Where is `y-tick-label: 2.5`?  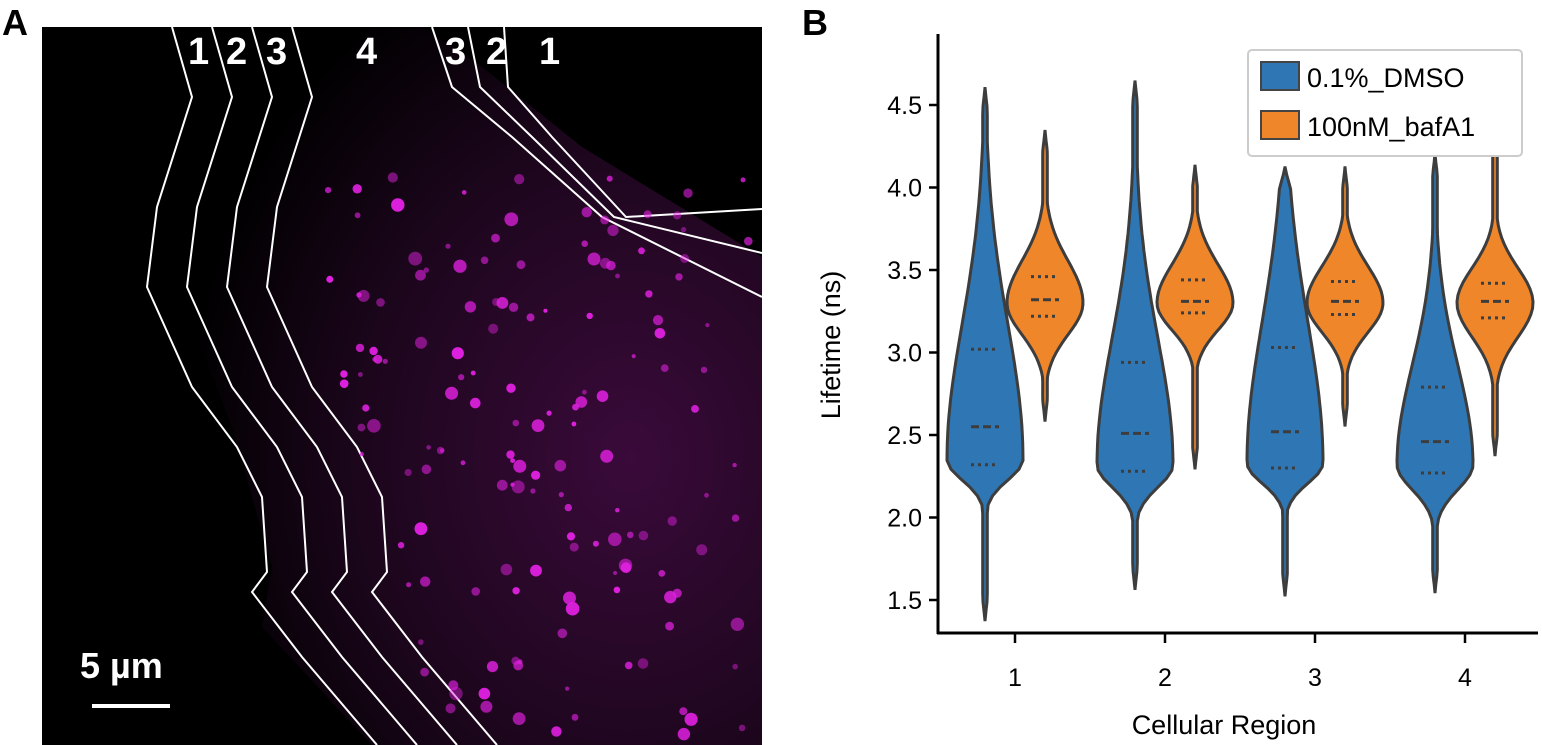 y-tick-label: 2.5 is located at coordinates (904, 436).